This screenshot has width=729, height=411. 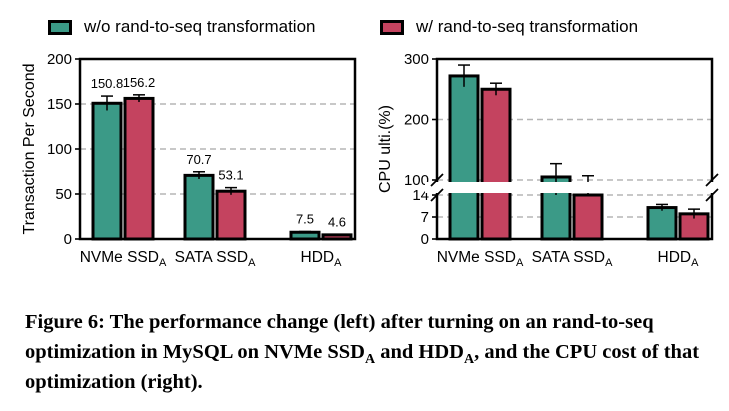 I want to click on left-ytick-label: 0, so click(x=68, y=239).